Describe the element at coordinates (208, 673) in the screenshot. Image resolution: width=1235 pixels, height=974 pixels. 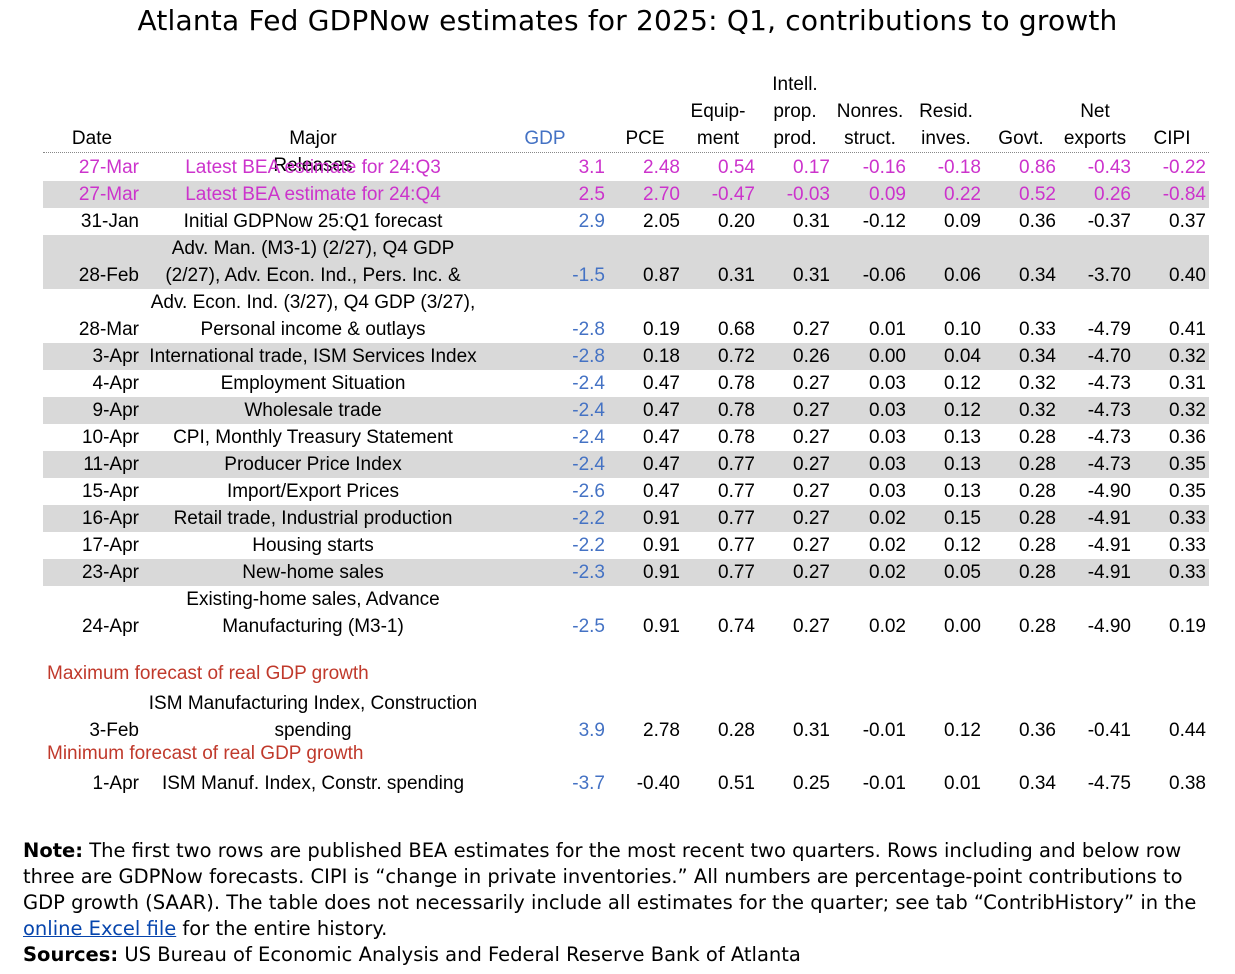
I see `max_section-label: Maximum forecast of real GDP growth` at that location.